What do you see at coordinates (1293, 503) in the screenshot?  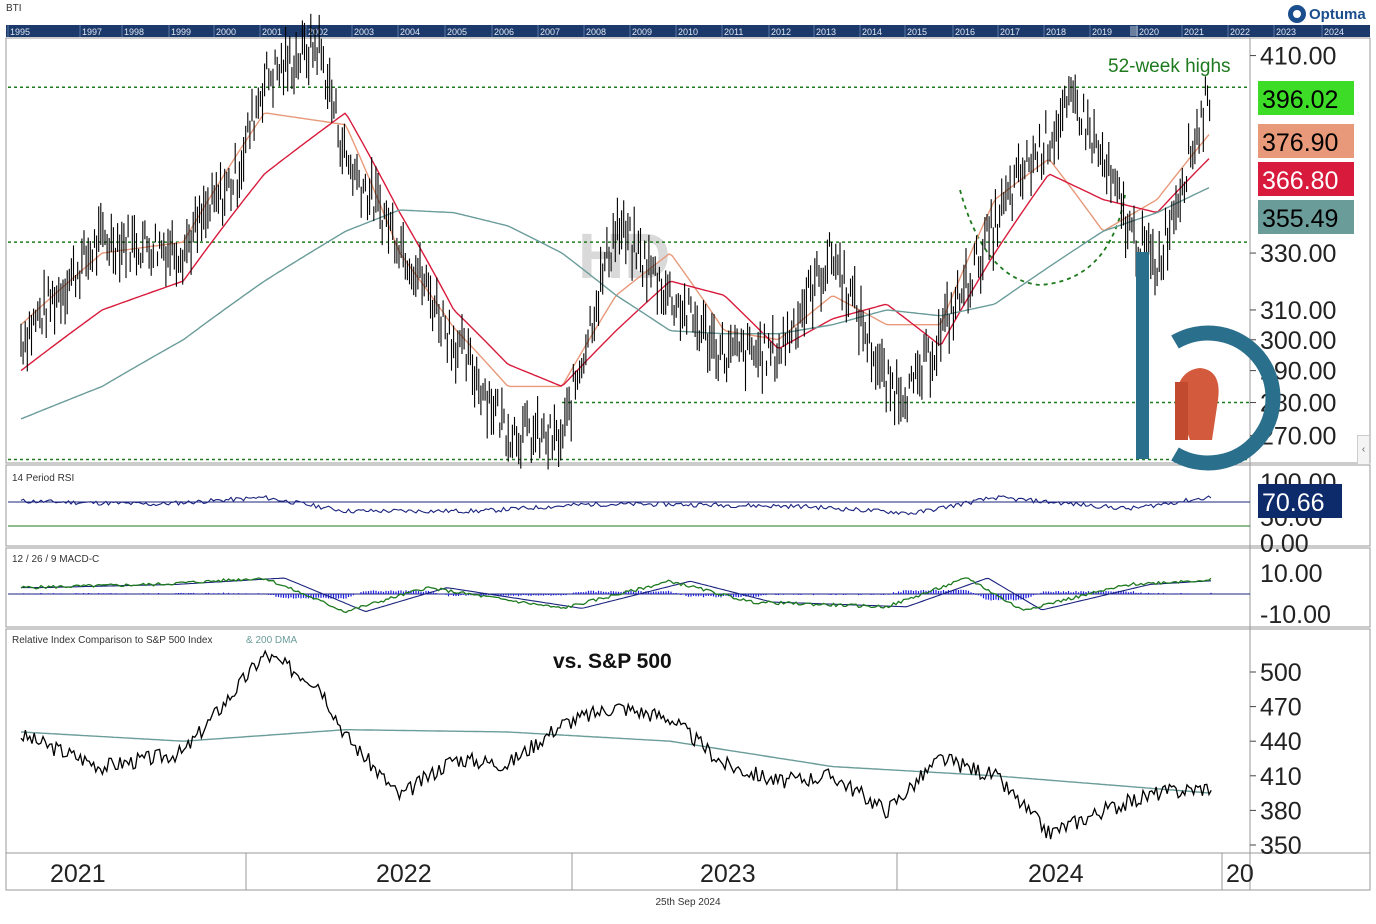 I see `rsi-badge-label: 70.66` at bounding box center [1293, 503].